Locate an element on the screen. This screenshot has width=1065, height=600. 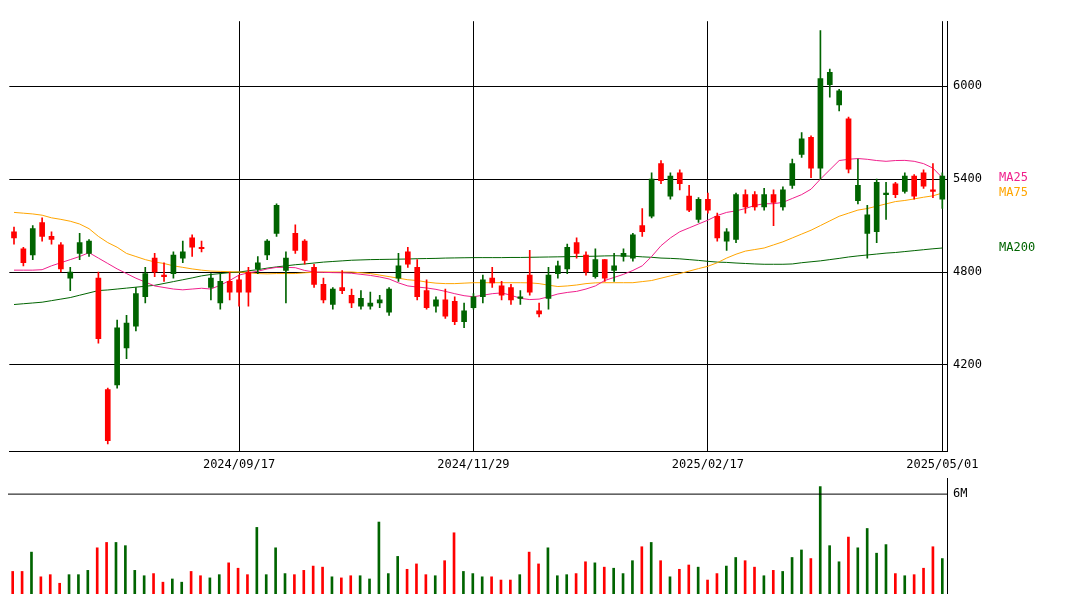
x-tick-label: 2025/02/17 is located at coordinates (708, 463).